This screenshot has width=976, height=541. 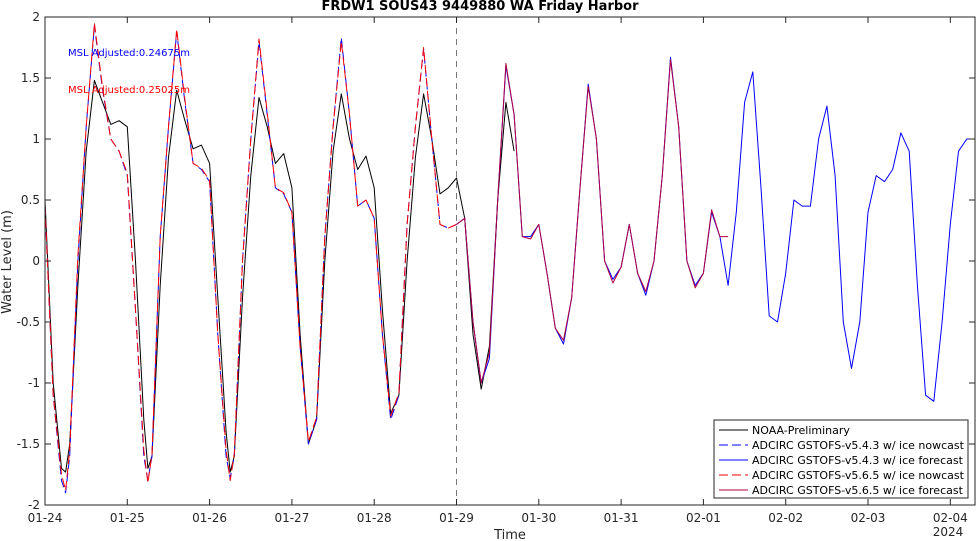 What do you see at coordinates (480, 7) in the screenshot?
I see `chart-title: FRDW1 SOUS43 9449880 WA Friday Harbor` at bounding box center [480, 7].